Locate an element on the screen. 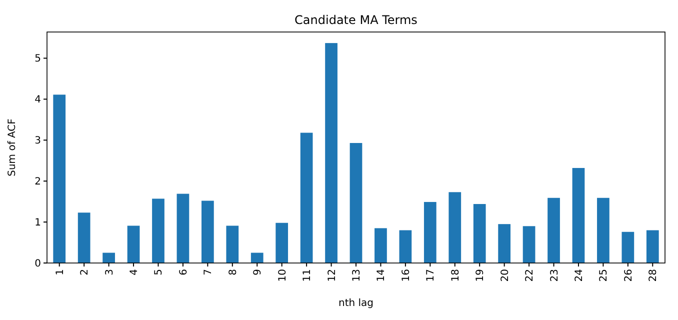 The height and width of the screenshot is (320, 678). y-tick-label: 0 is located at coordinates (37, 264).